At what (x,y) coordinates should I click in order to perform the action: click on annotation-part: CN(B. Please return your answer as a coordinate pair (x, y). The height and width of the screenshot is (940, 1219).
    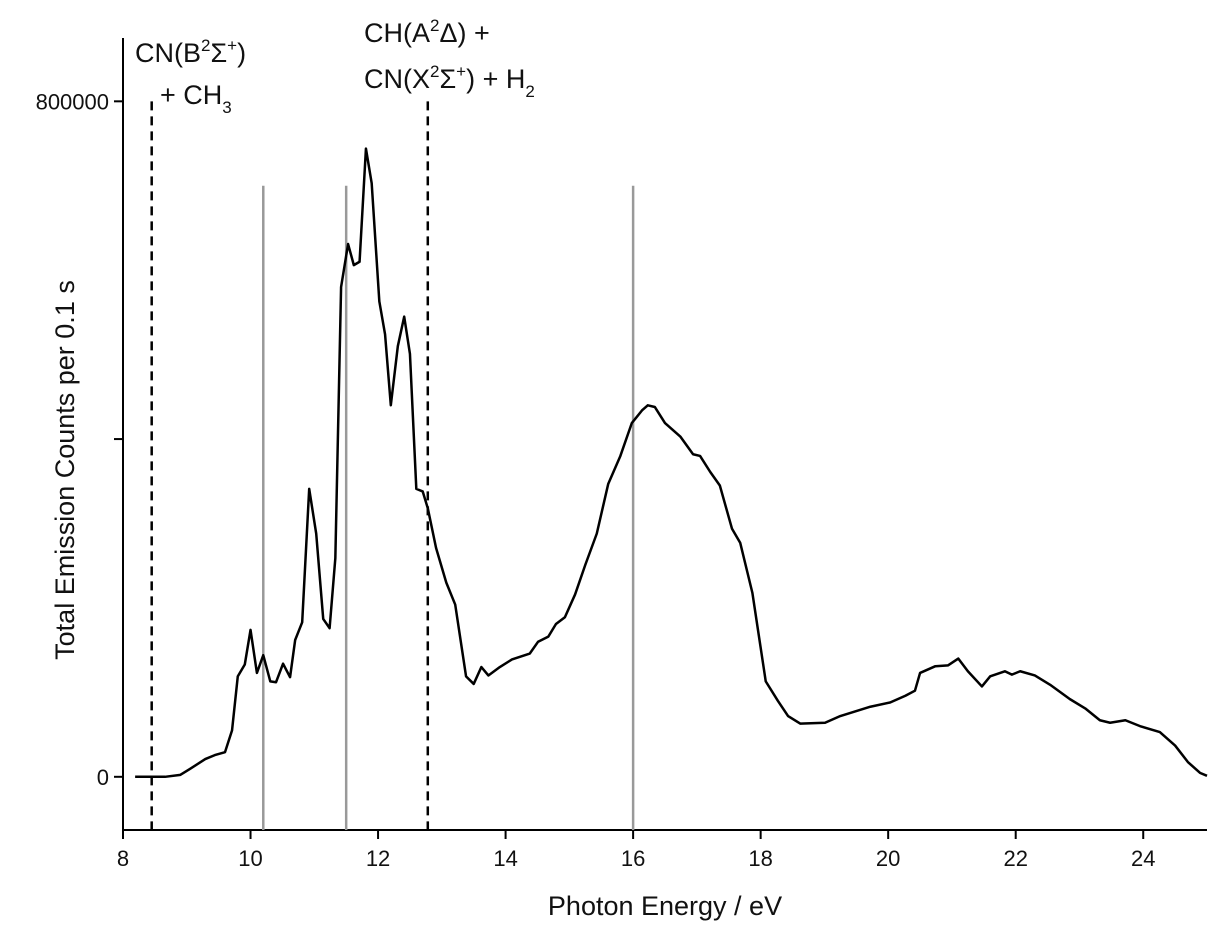
    Looking at the image, I should click on (168, 53).